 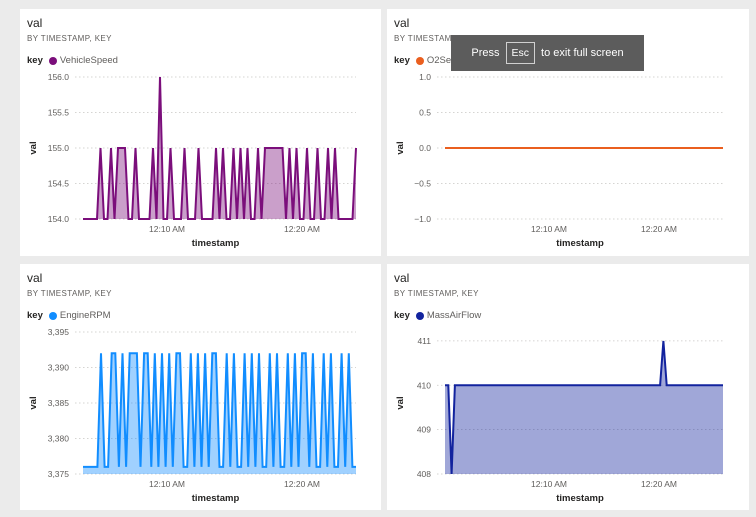 I want to click on series-area, so click(x=584, y=407).